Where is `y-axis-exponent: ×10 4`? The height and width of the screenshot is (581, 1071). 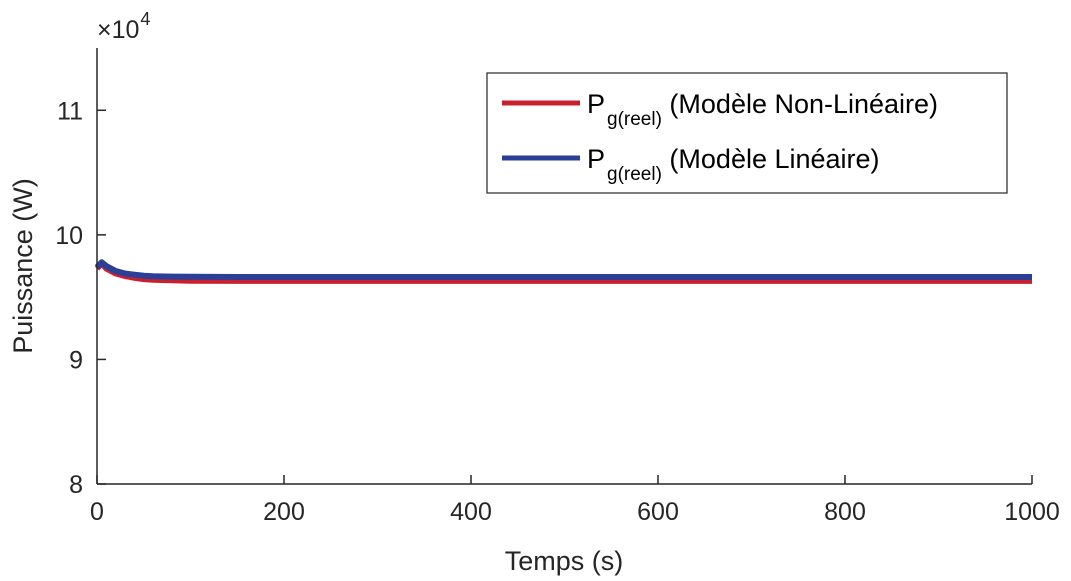
y-axis-exponent: ×10 4 is located at coordinates (123, 26).